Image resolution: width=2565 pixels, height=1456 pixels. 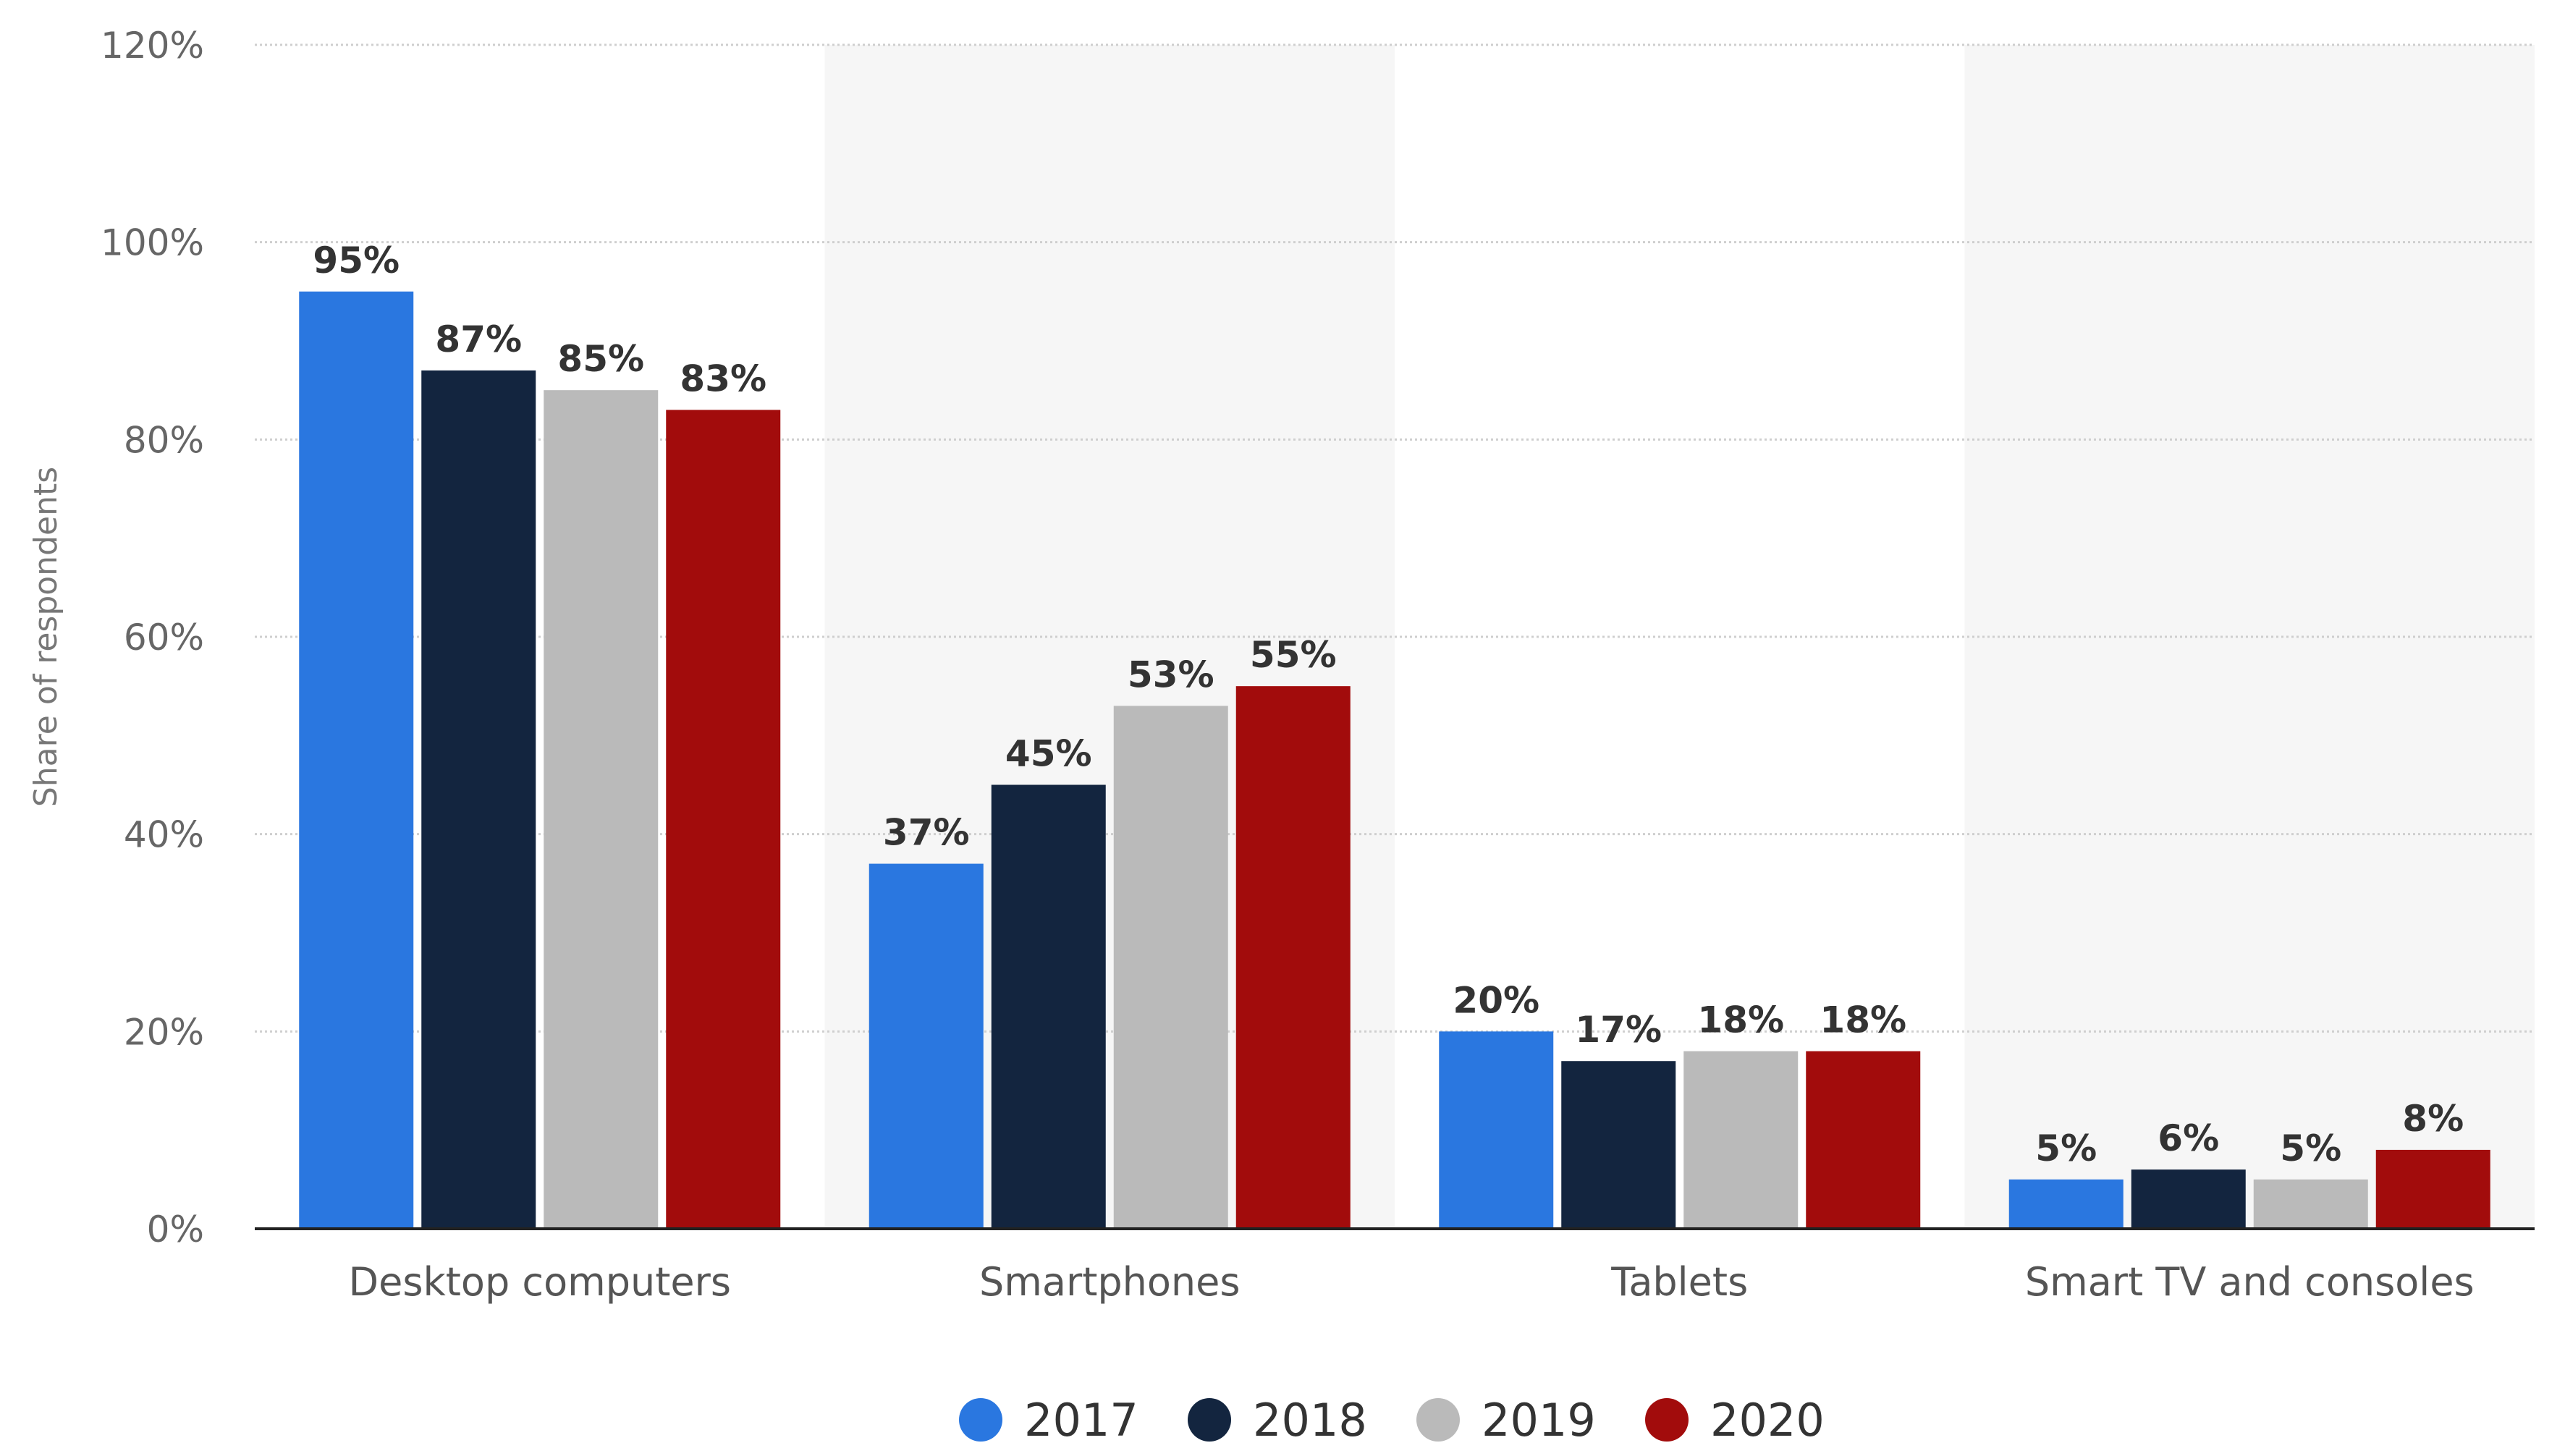 What do you see at coordinates (1679, 1282) in the screenshot?
I see `x-category-label: Tablets` at bounding box center [1679, 1282].